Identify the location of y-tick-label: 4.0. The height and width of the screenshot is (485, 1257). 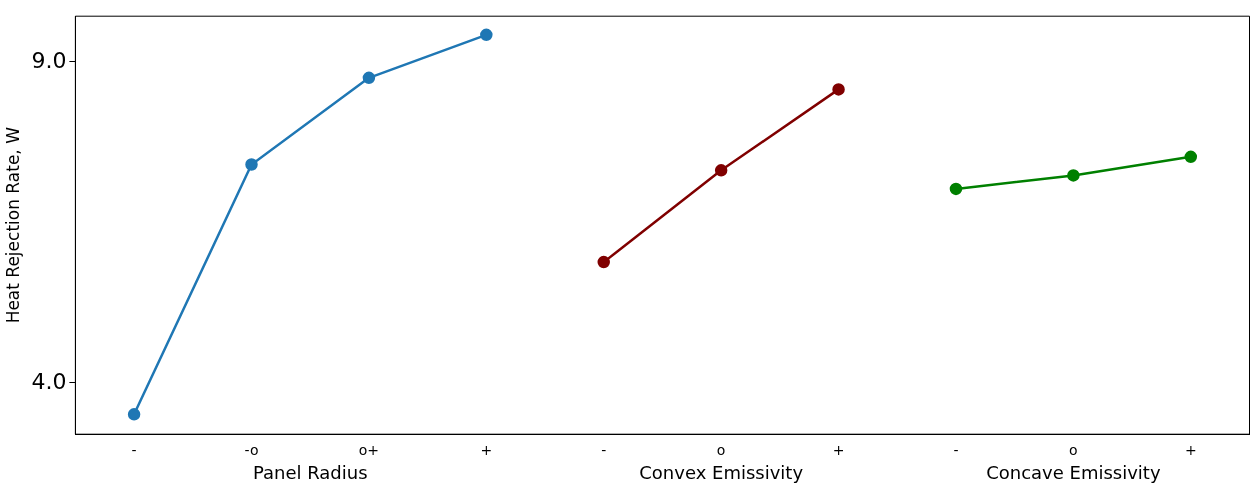
(49, 381).